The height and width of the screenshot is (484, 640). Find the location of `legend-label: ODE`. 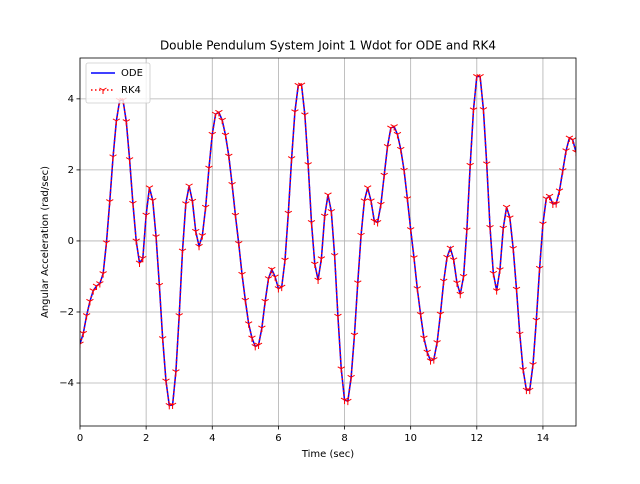

legend-label: ODE is located at coordinates (132, 73).